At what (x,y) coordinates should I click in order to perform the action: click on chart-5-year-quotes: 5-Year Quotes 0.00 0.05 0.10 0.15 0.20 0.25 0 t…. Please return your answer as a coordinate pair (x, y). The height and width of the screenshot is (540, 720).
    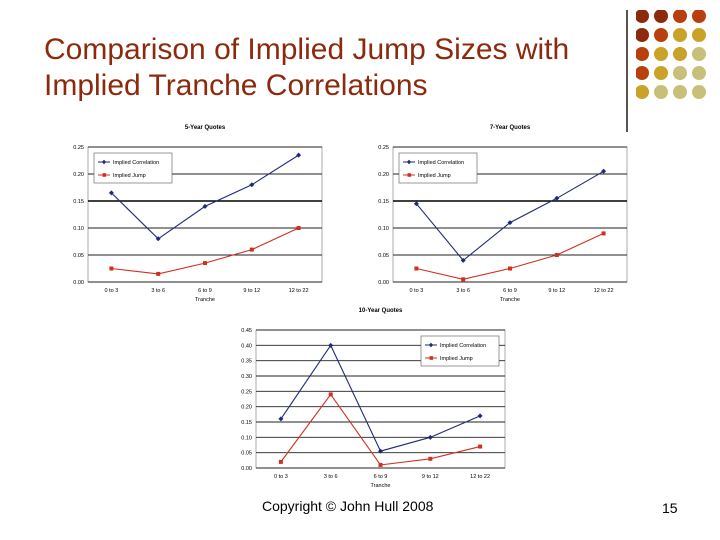
    Looking at the image, I should click on (195, 215).